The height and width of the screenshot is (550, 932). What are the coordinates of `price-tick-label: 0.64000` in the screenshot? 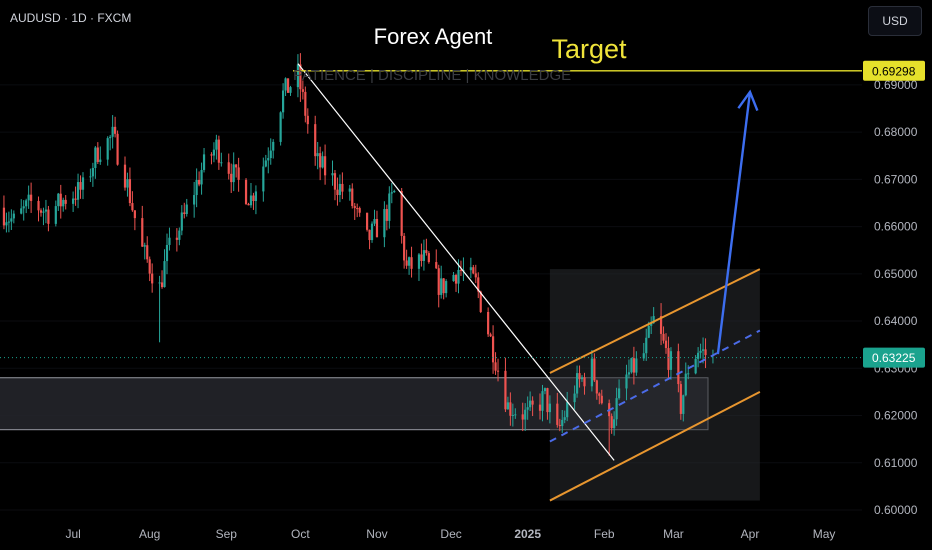 It's located at (896, 321).